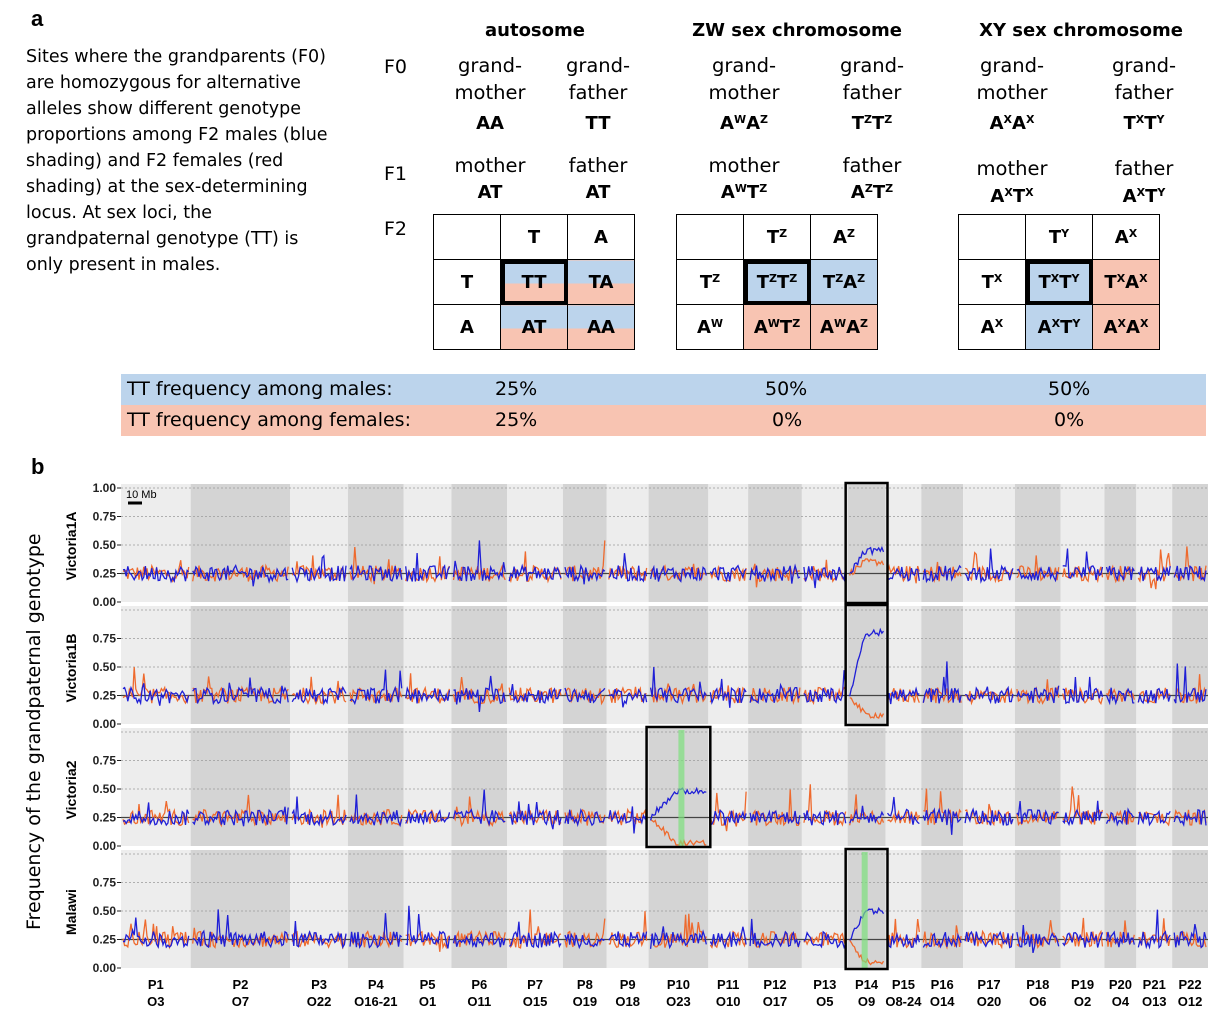 The width and height of the screenshot is (1213, 1014). I want to click on x-tick-label-p: P6, so click(479, 984).